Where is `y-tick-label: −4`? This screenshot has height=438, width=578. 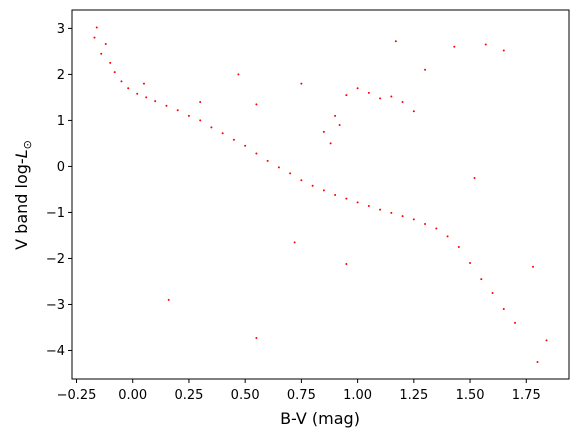
y-tick-label: −4 is located at coordinates (55, 351).